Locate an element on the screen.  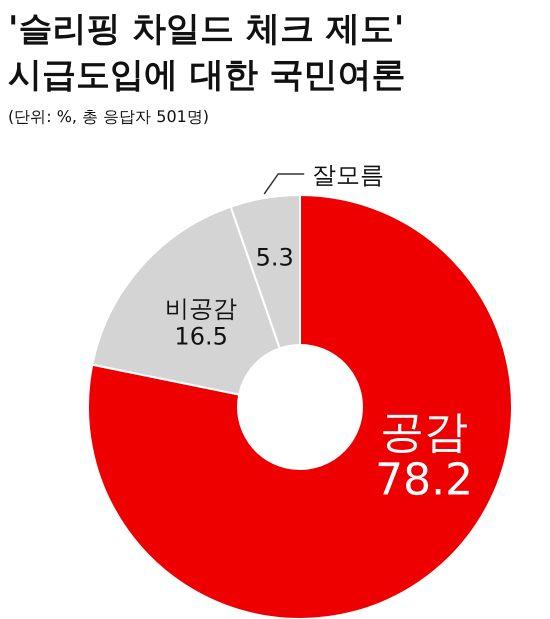
slice-label: 잘모름 is located at coordinates (348, 174).